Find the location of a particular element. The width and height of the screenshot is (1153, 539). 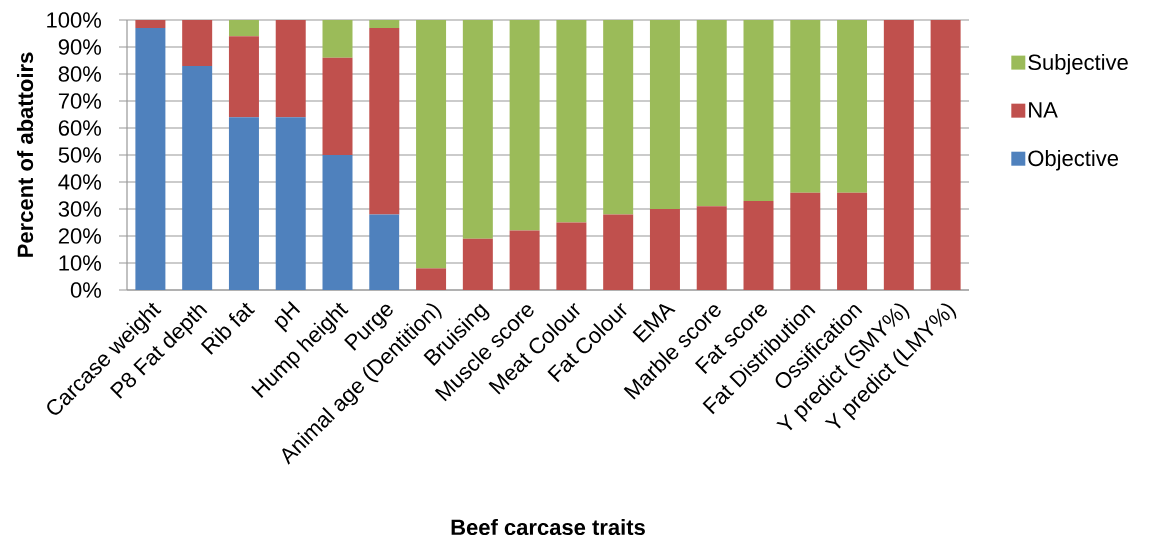

y-tick-label: 10% is located at coordinates (80, 263).